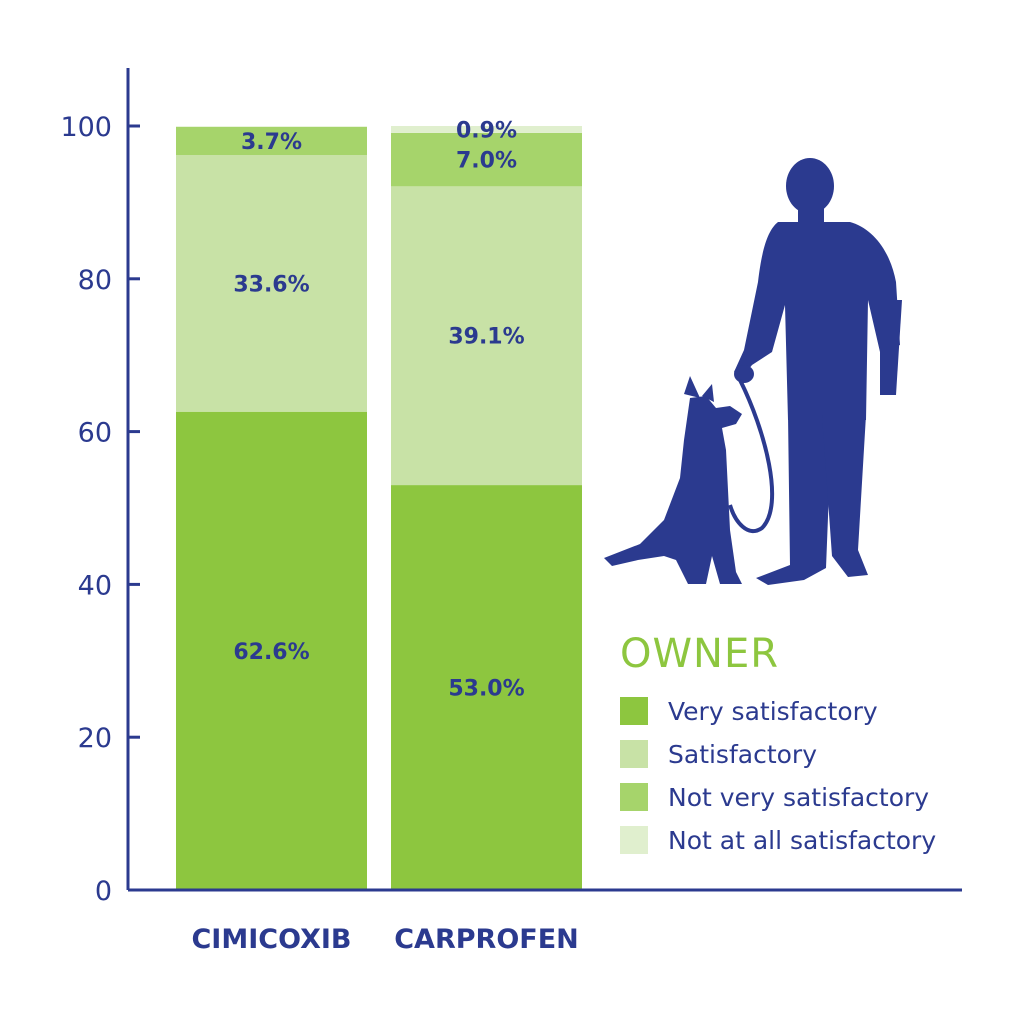 The width and height of the screenshot is (1024, 1024). I want to click on legend-label-not-at-all-satisfactory: Not at all satisfactory, so click(802, 840).